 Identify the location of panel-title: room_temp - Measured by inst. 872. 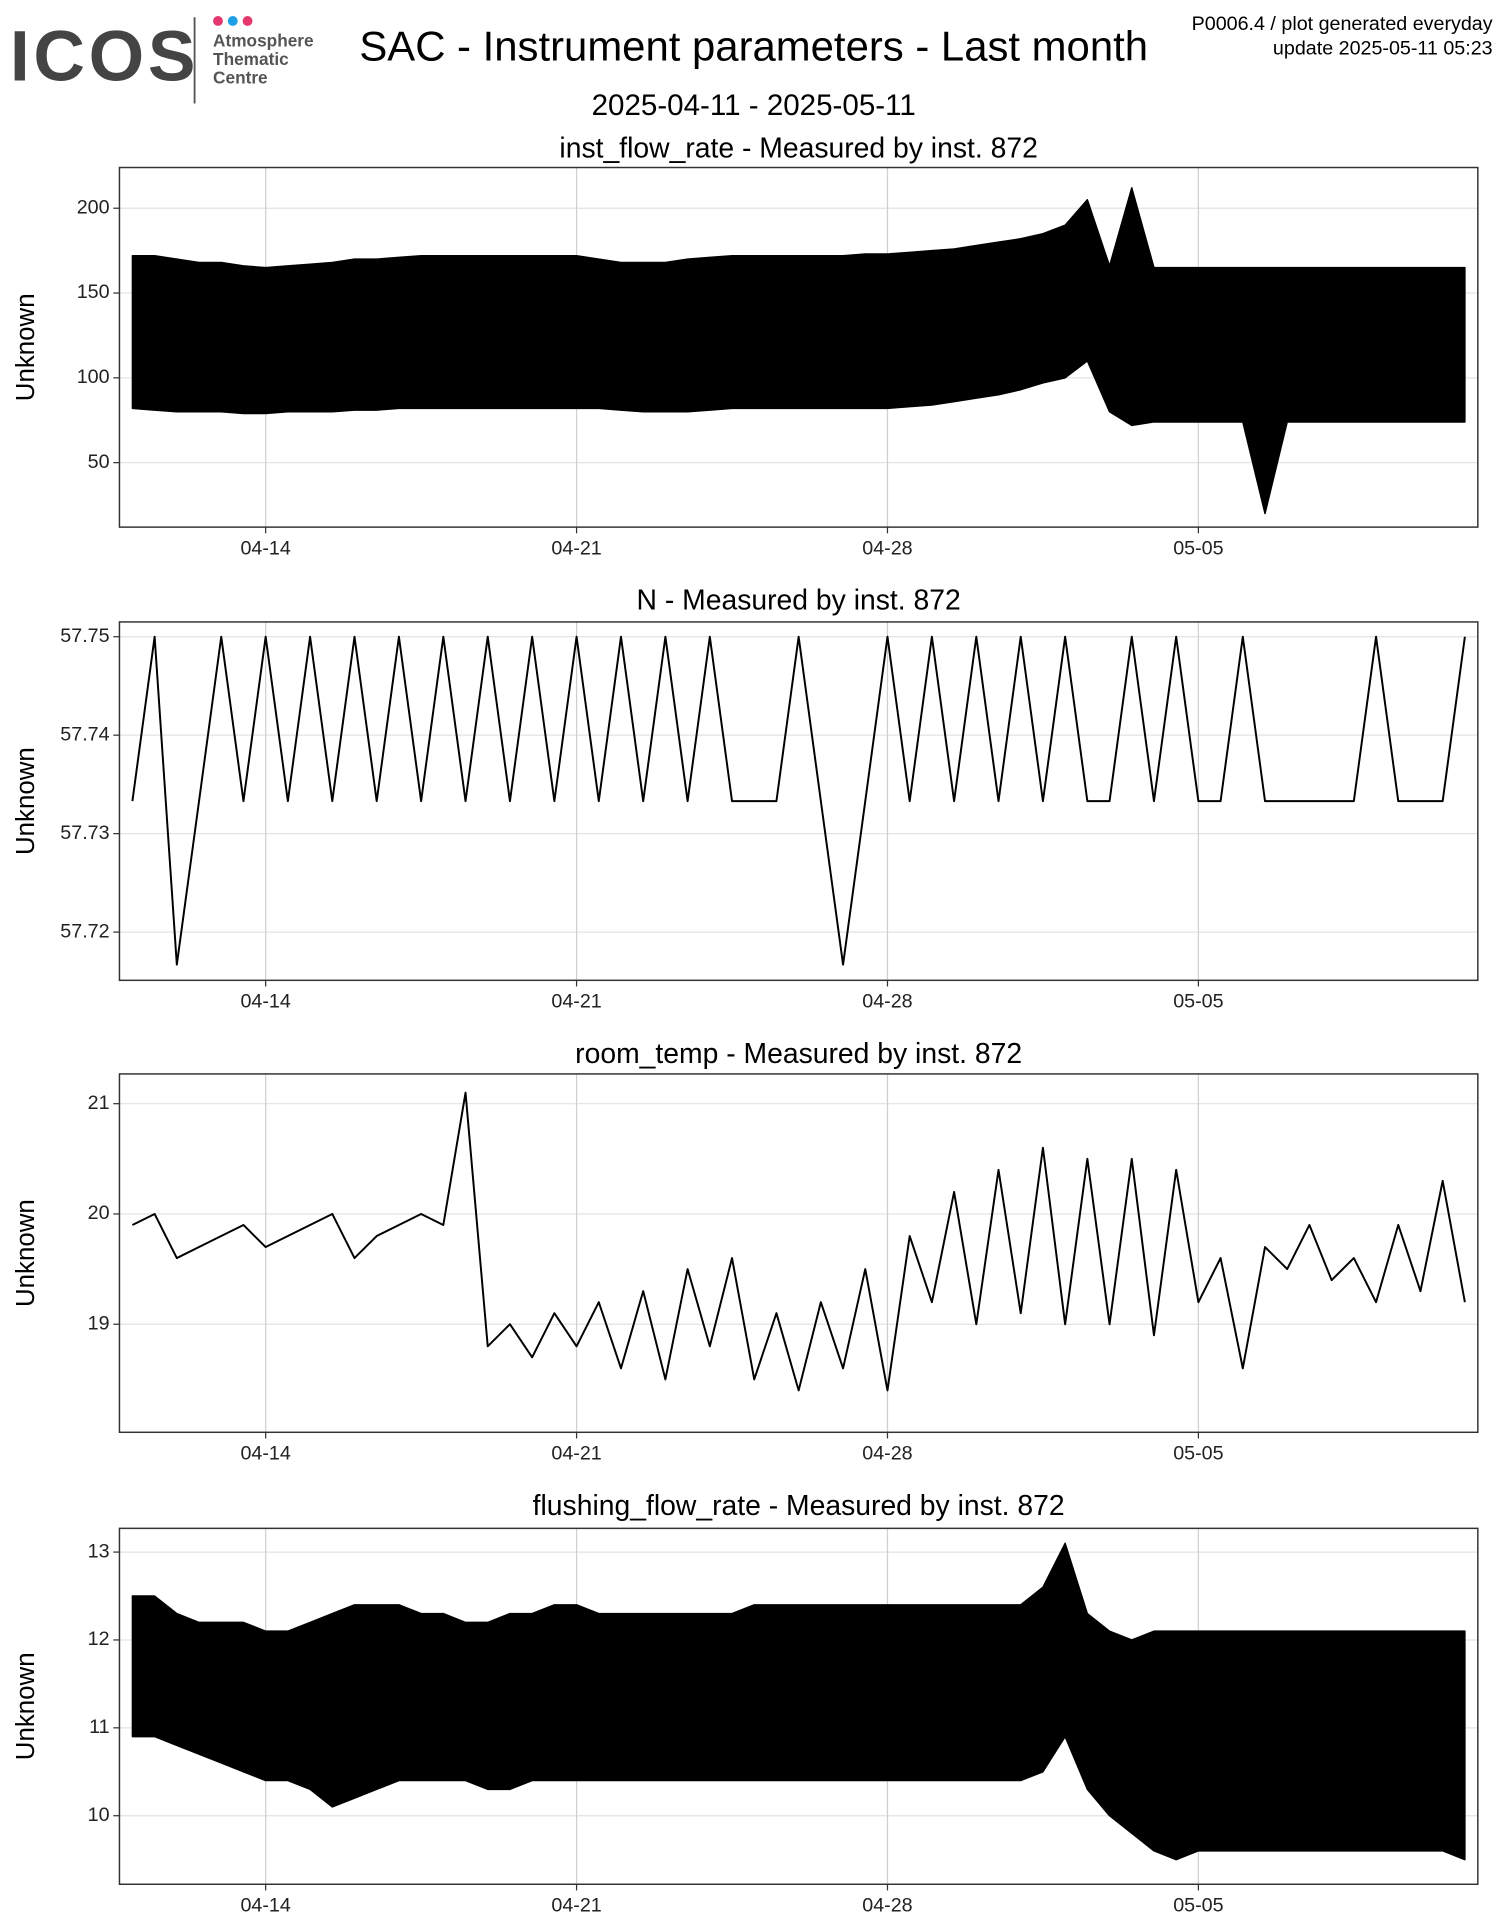
(798, 1054).